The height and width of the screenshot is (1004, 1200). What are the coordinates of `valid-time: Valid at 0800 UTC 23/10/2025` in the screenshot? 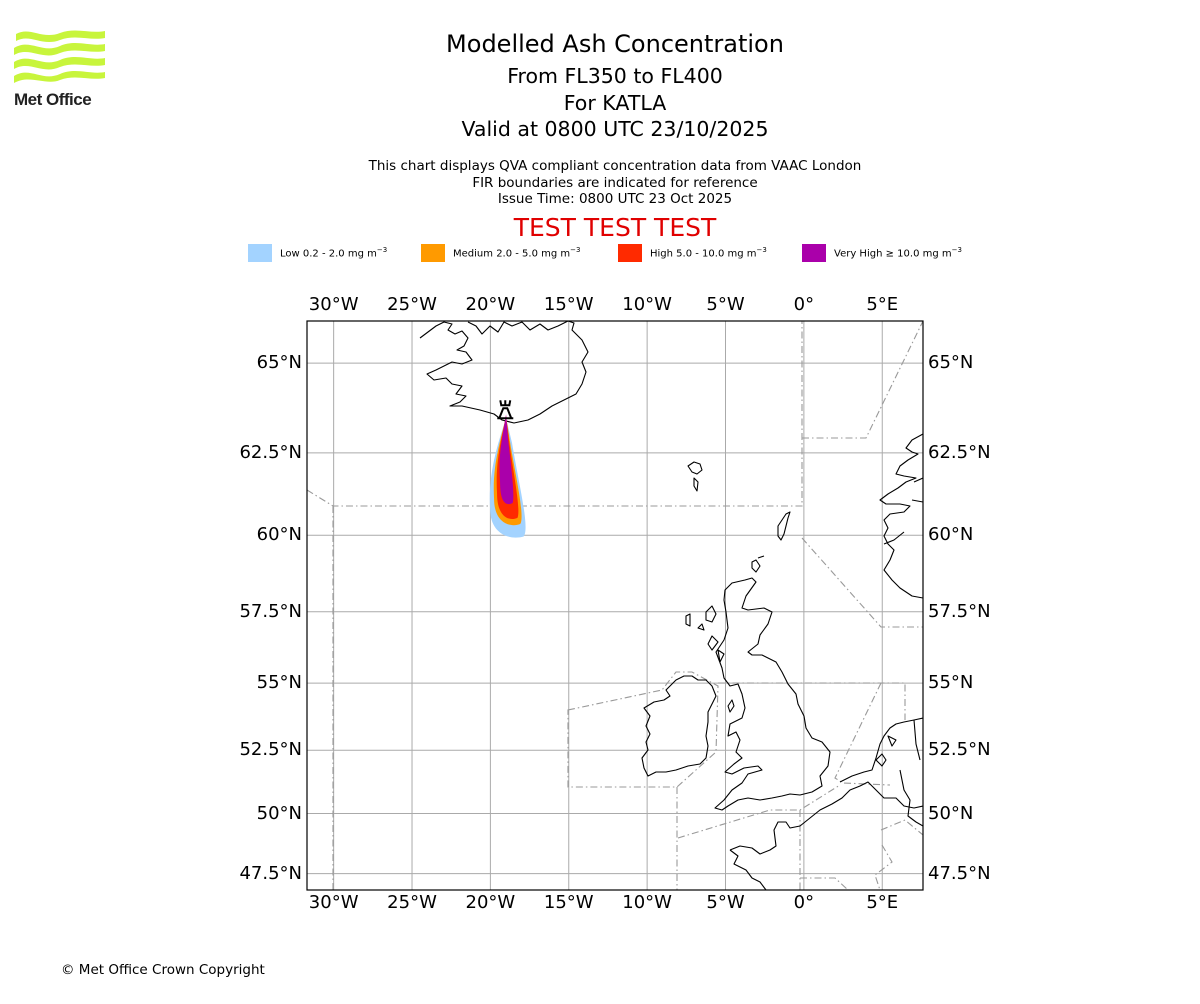 It's located at (615, 129).